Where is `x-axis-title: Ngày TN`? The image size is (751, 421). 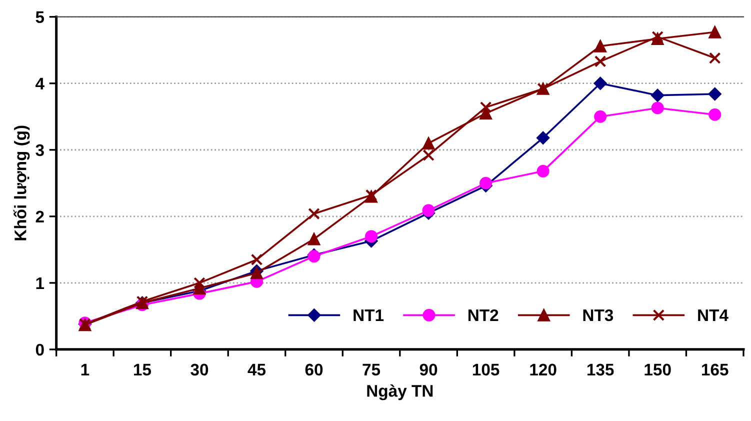
x-axis-title: Ngày TN is located at coordinates (400, 392).